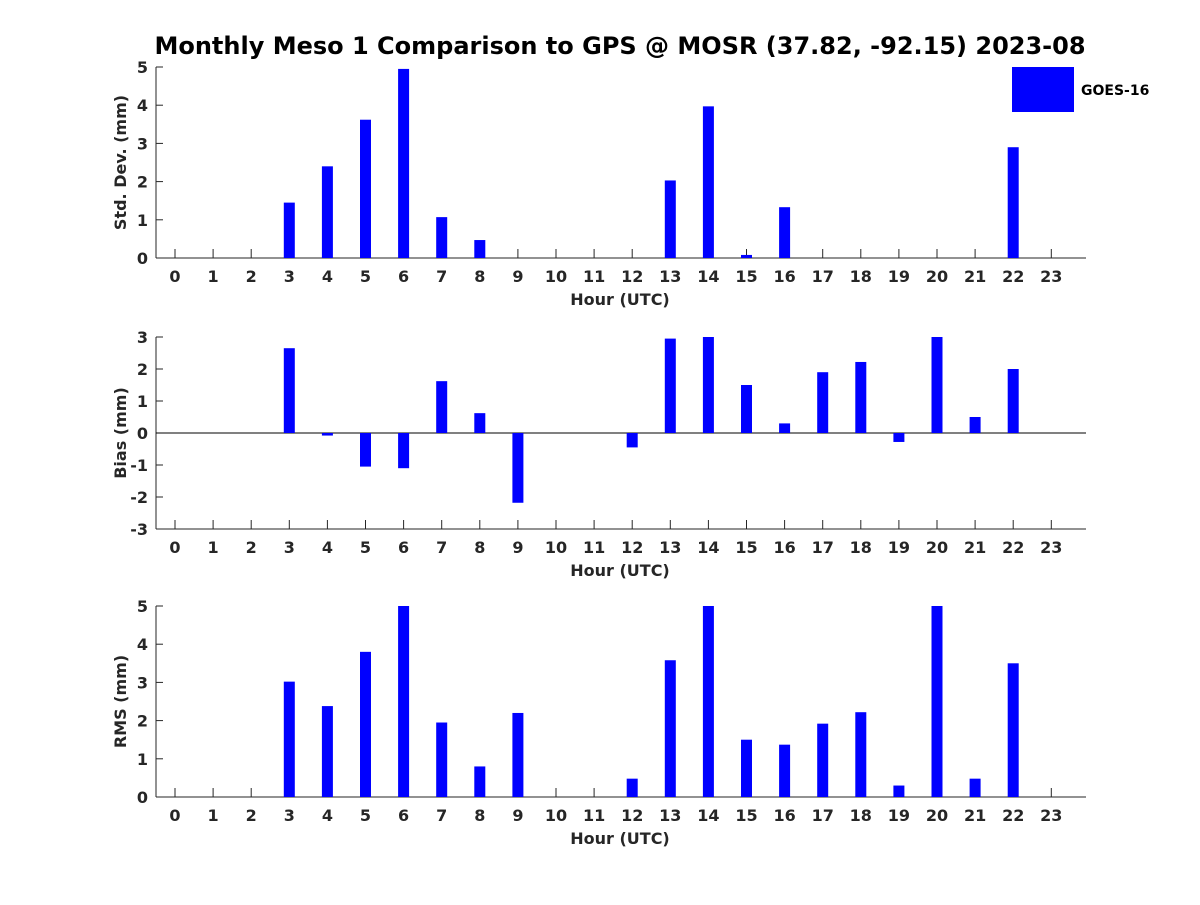 Image resolution: width=1200 pixels, height=905 pixels. I want to click on x-tick-label: 18, so click(861, 815).